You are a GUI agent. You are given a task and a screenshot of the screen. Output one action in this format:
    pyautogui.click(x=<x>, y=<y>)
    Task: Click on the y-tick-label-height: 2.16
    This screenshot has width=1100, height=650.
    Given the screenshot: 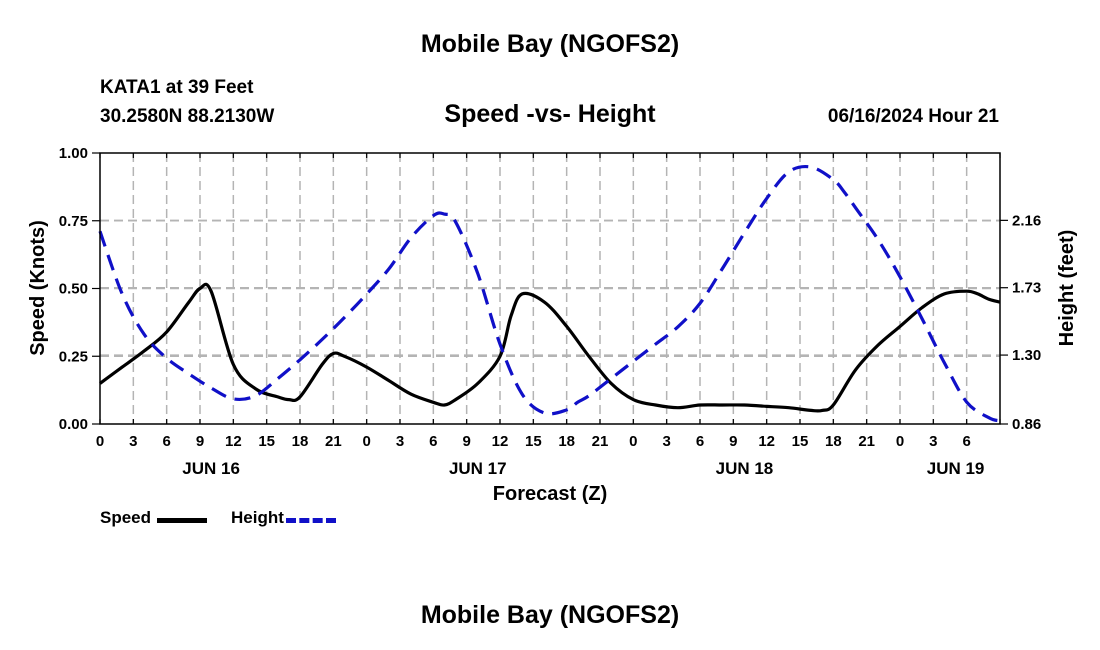 What is the action you would take?
    pyautogui.click(x=1026, y=220)
    